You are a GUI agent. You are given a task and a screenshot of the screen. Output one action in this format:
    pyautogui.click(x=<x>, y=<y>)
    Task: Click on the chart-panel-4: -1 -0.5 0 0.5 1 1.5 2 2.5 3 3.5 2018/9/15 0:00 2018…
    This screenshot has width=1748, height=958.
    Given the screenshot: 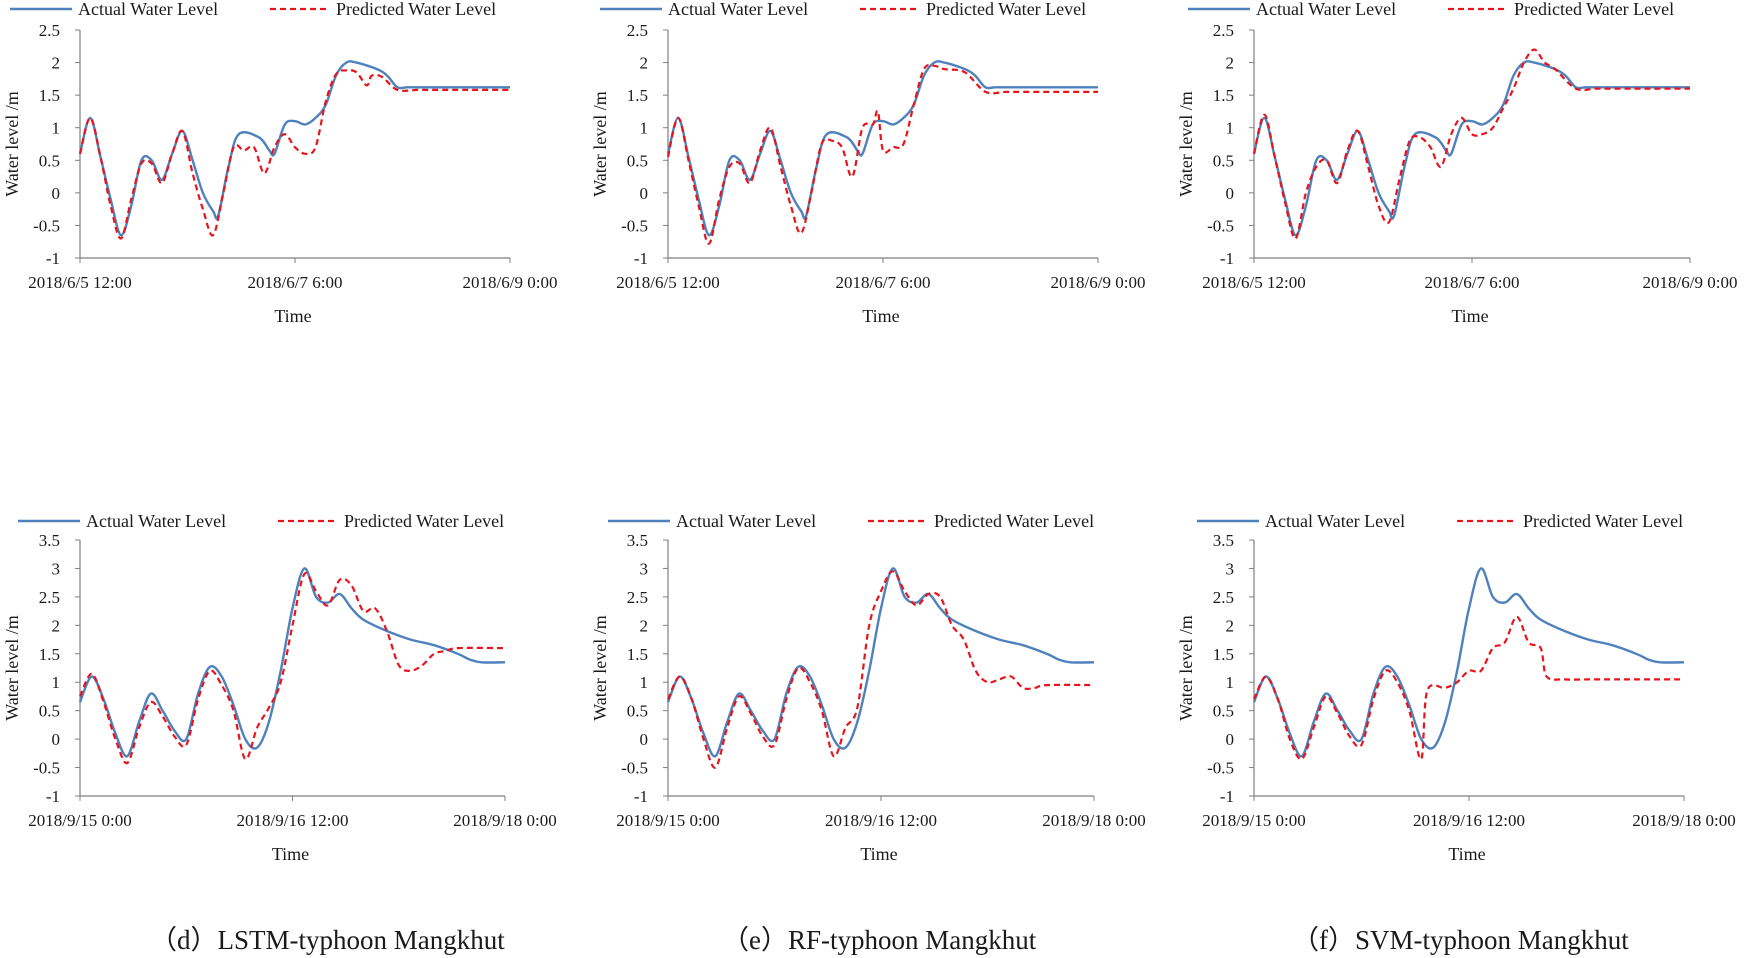 What is the action you would take?
    pyautogui.click(x=279, y=687)
    